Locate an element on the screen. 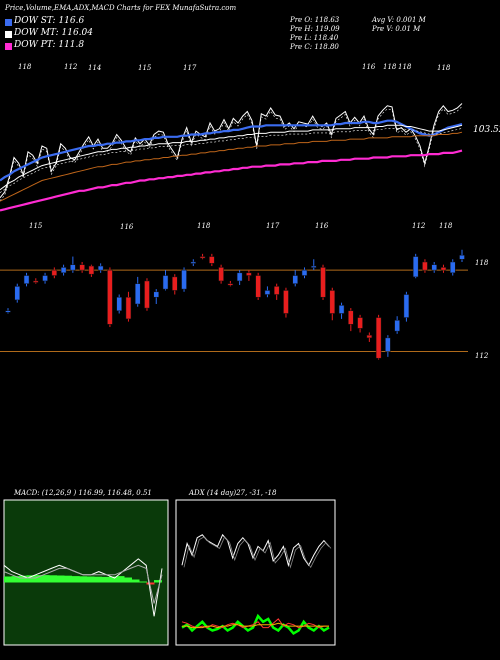 This screenshot has height=660, width=500. avg-volume: Avg V: 0.001 M is located at coordinates (399, 20).